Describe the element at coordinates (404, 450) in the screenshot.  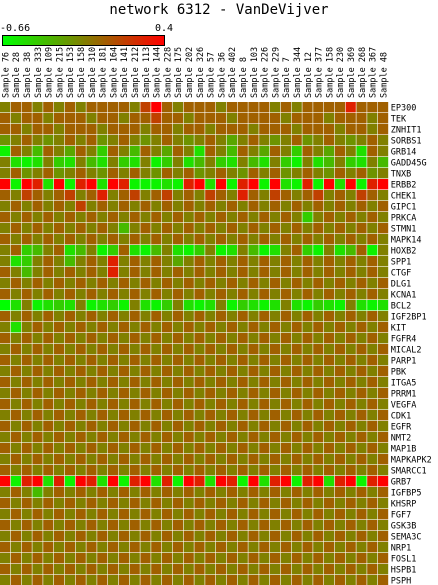
I see `gene-label: MAP1B` at that location.